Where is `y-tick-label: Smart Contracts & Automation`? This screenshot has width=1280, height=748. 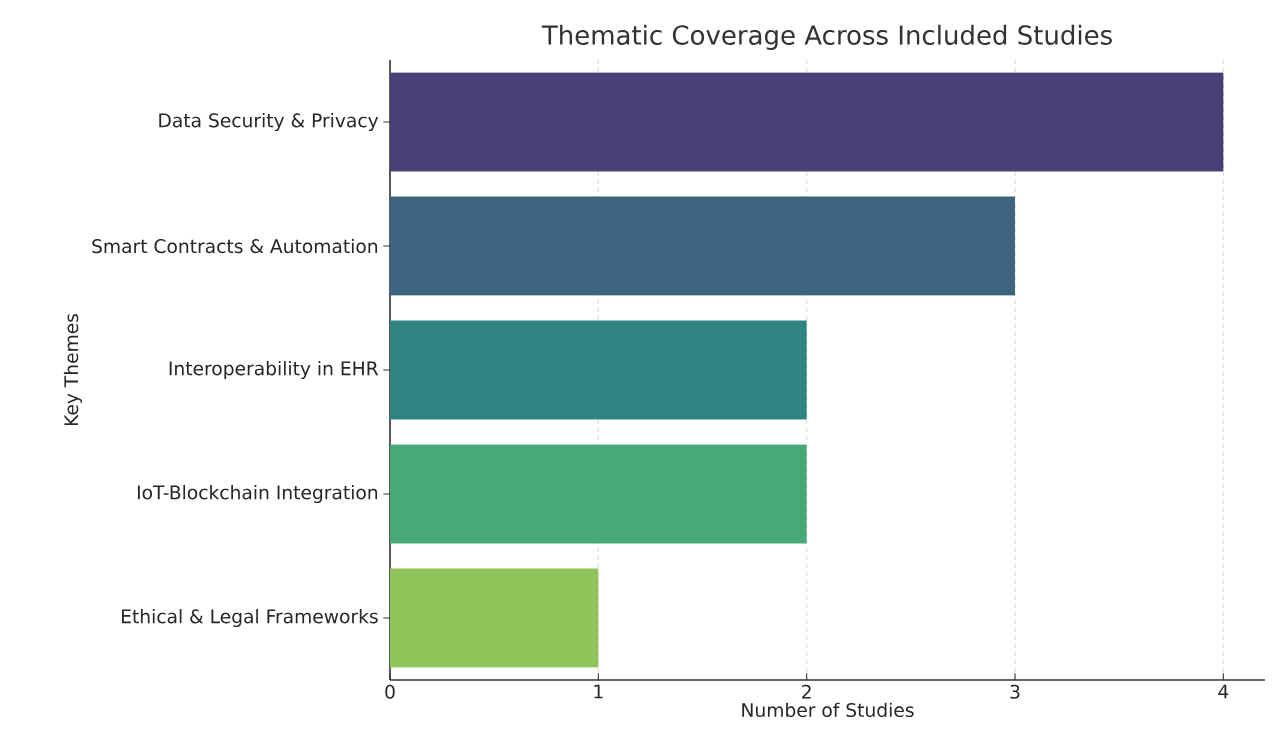
y-tick-label: Smart Contracts & Automation is located at coordinates (235, 246).